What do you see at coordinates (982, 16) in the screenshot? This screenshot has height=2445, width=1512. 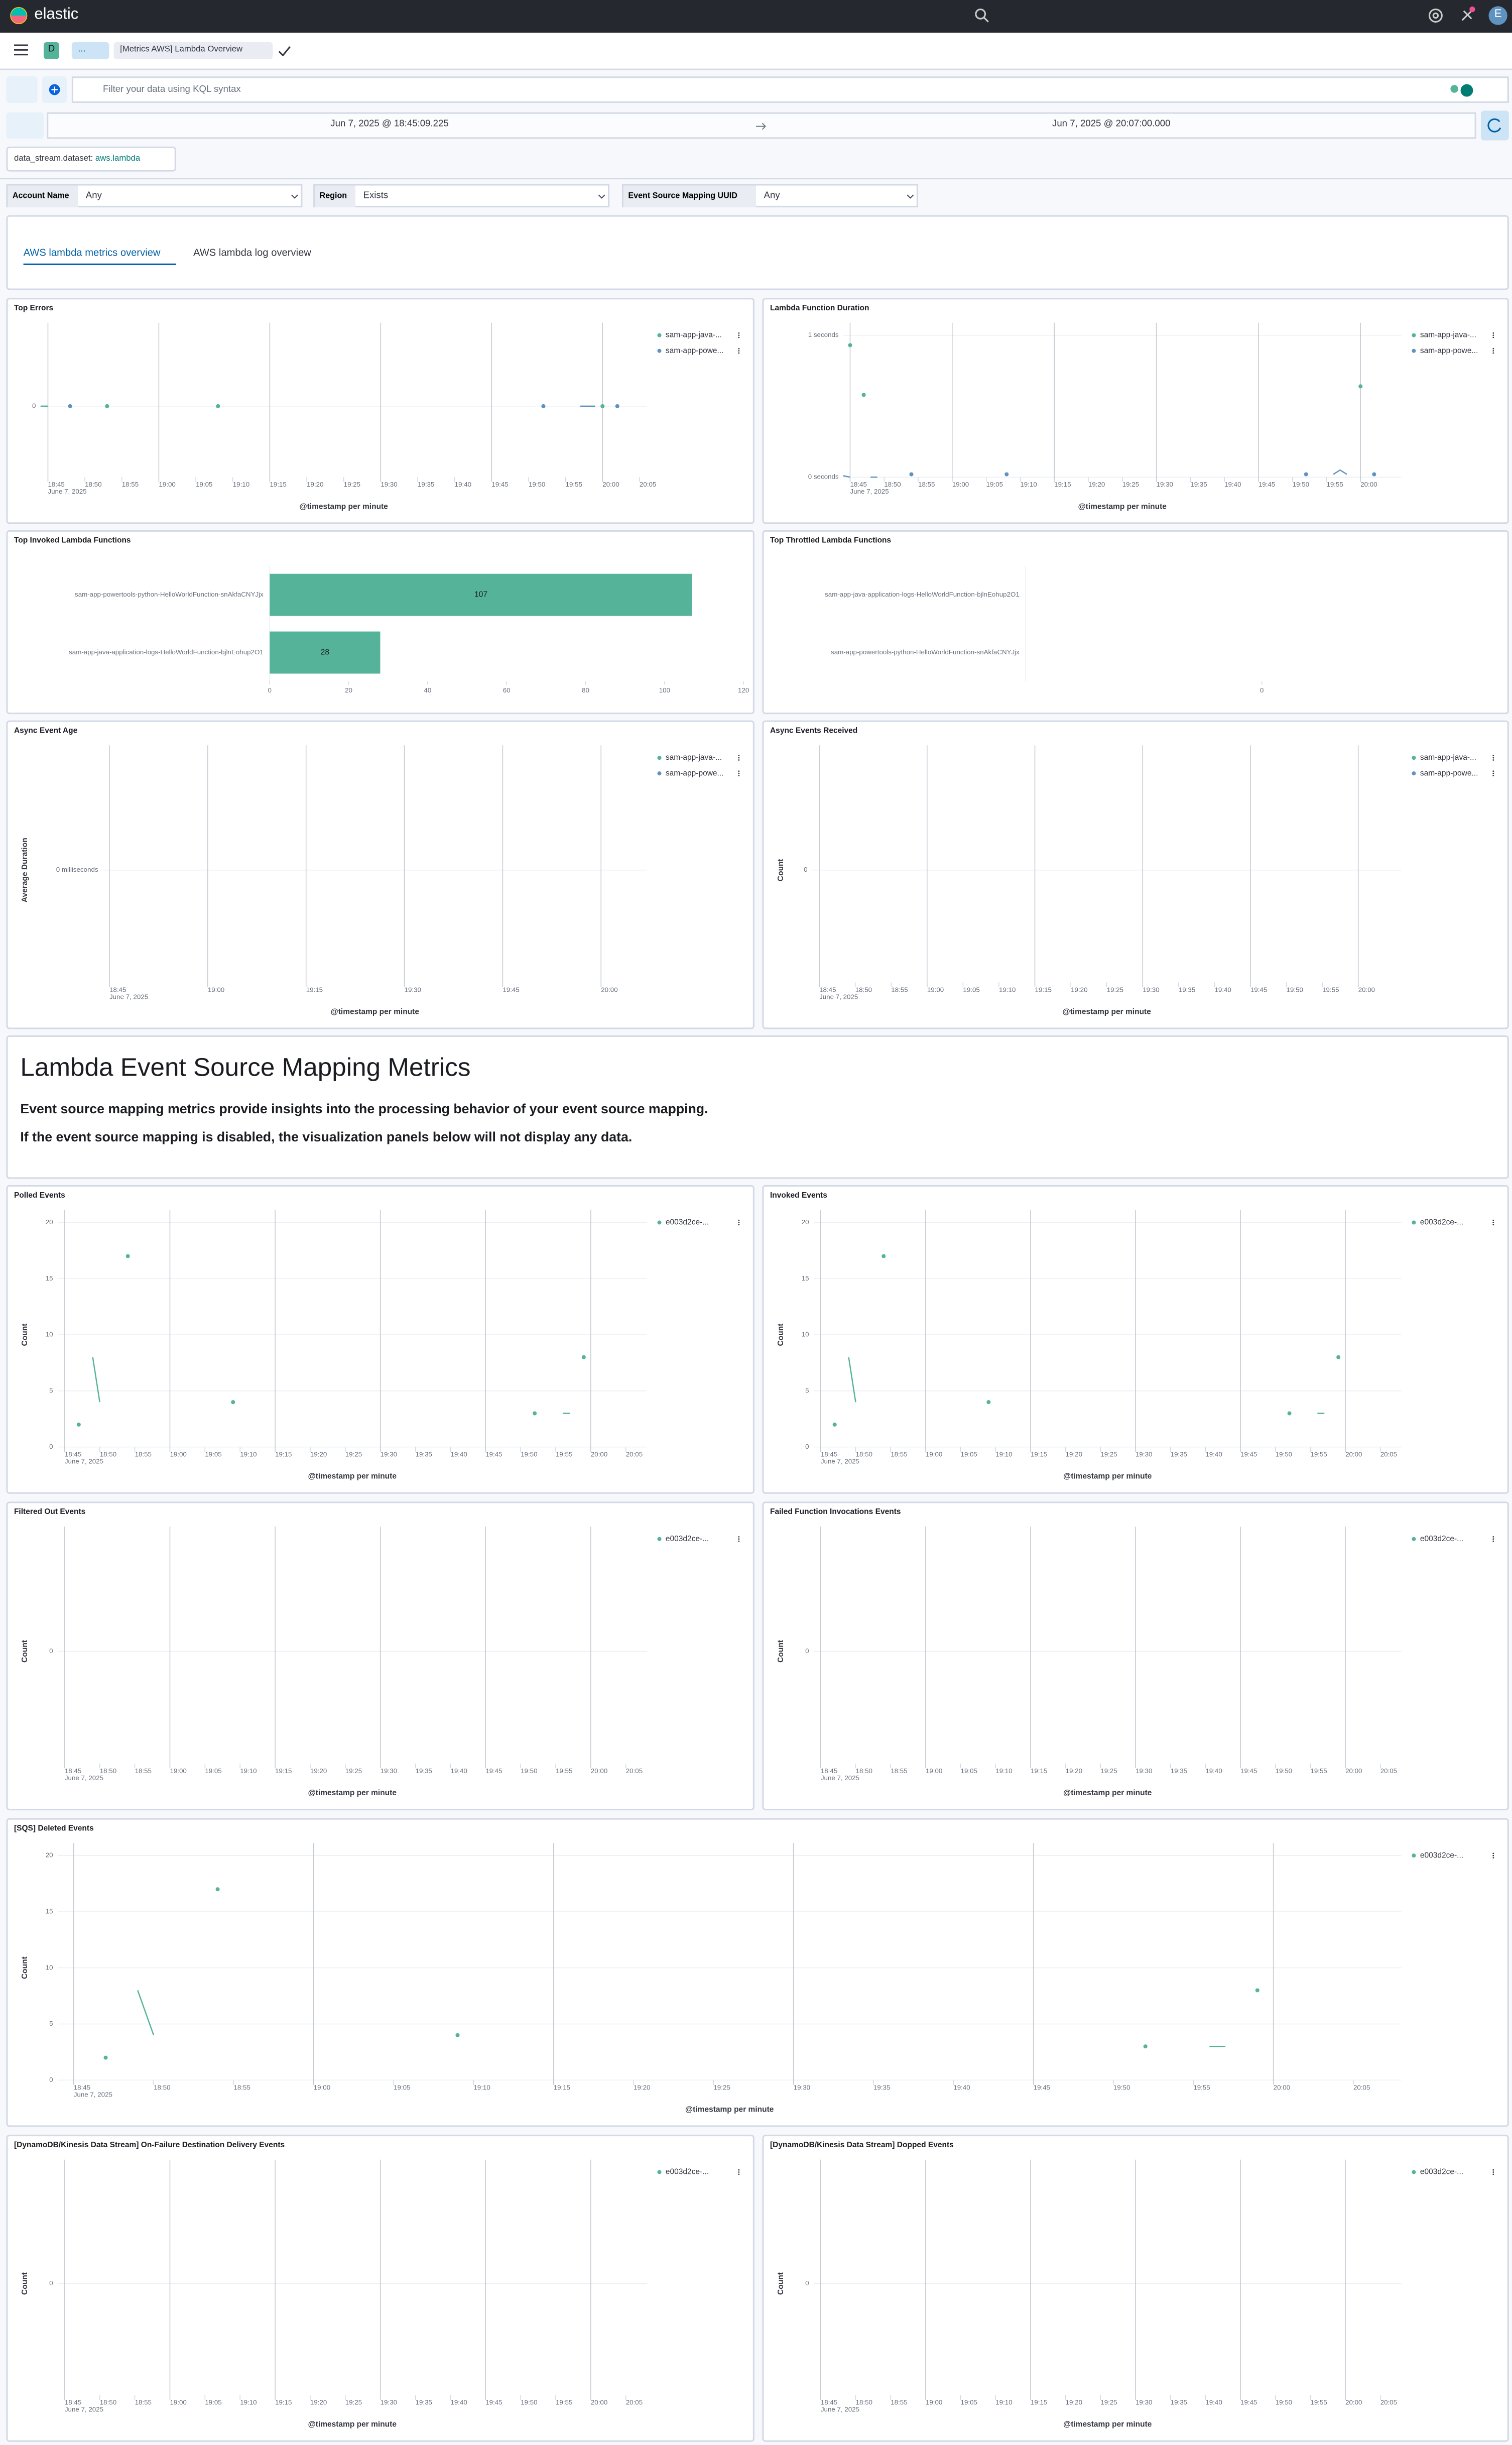 I see `search-icon` at bounding box center [982, 16].